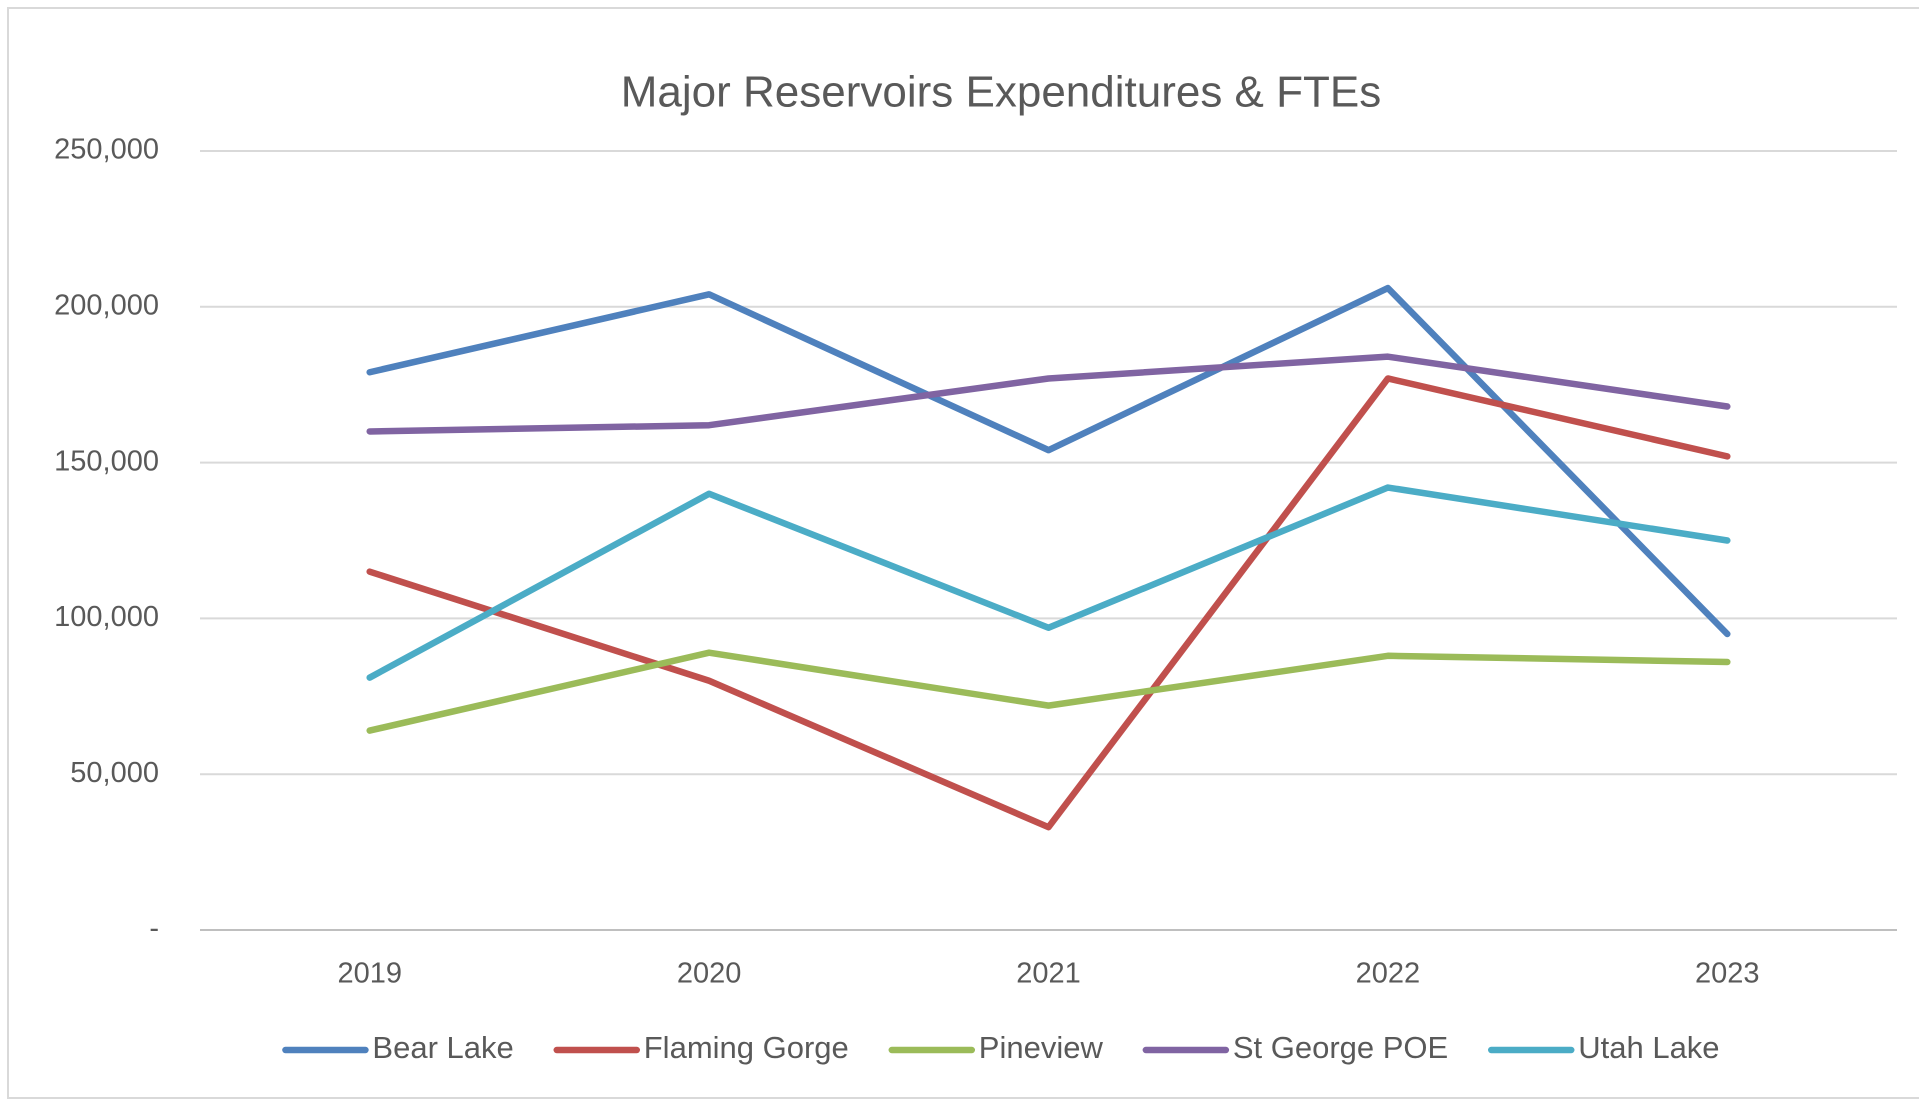 This screenshot has width=1919, height=1101. What do you see at coordinates (1727, 974) in the screenshot?
I see `x-tick-label: 2023` at bounding box center [1727, 974].